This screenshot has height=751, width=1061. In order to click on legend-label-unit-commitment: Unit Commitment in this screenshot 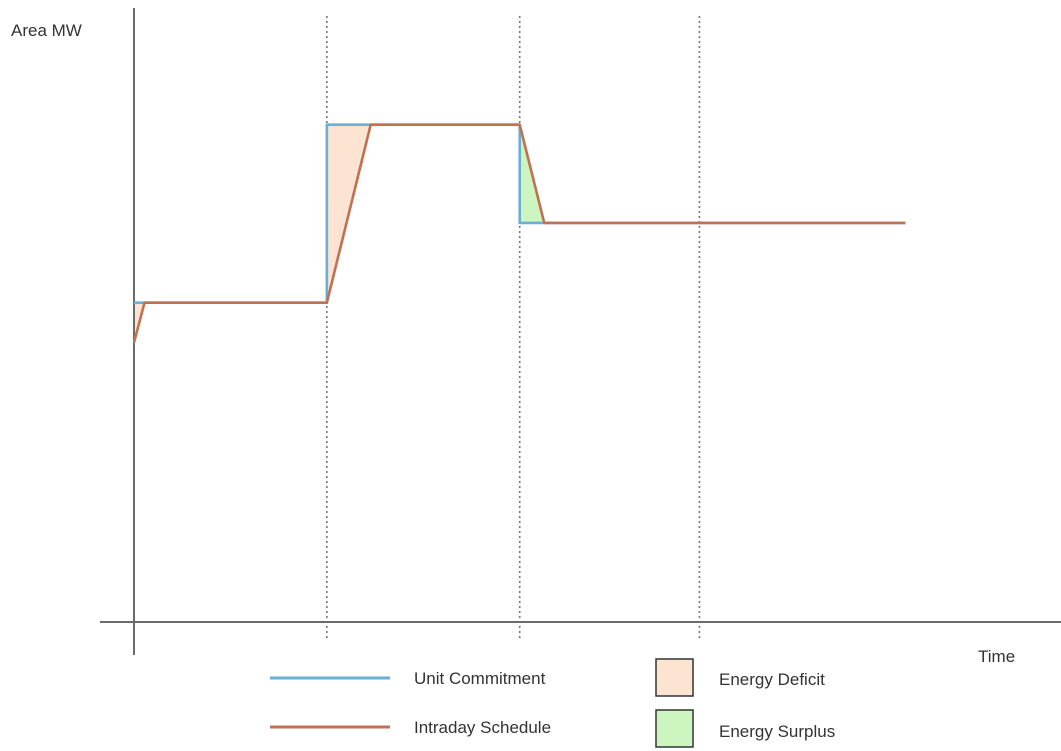, I will do `click(480, 678)`.